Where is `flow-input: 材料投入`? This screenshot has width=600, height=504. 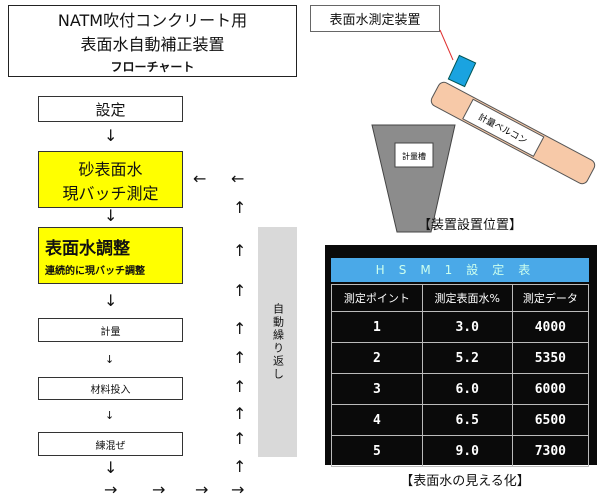
flow-input: 材料投入 is located at coordinates (110, 388).